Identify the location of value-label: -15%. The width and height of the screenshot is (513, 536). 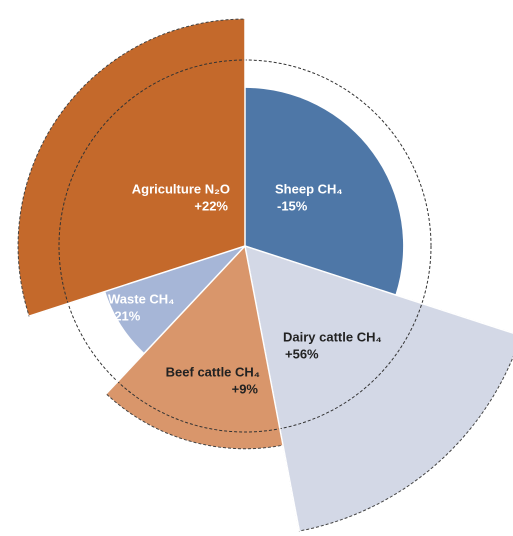
(292, 205).